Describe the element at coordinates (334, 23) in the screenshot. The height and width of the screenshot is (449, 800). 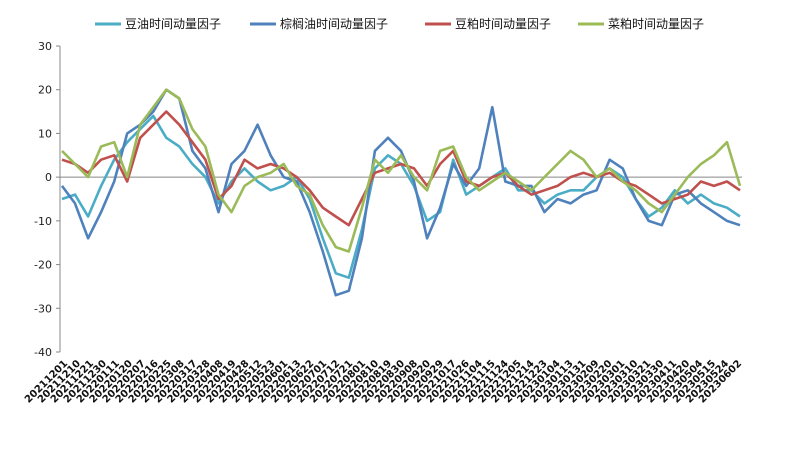
I see `legend-label-2: 棕榈油时间动量因子` at that location.